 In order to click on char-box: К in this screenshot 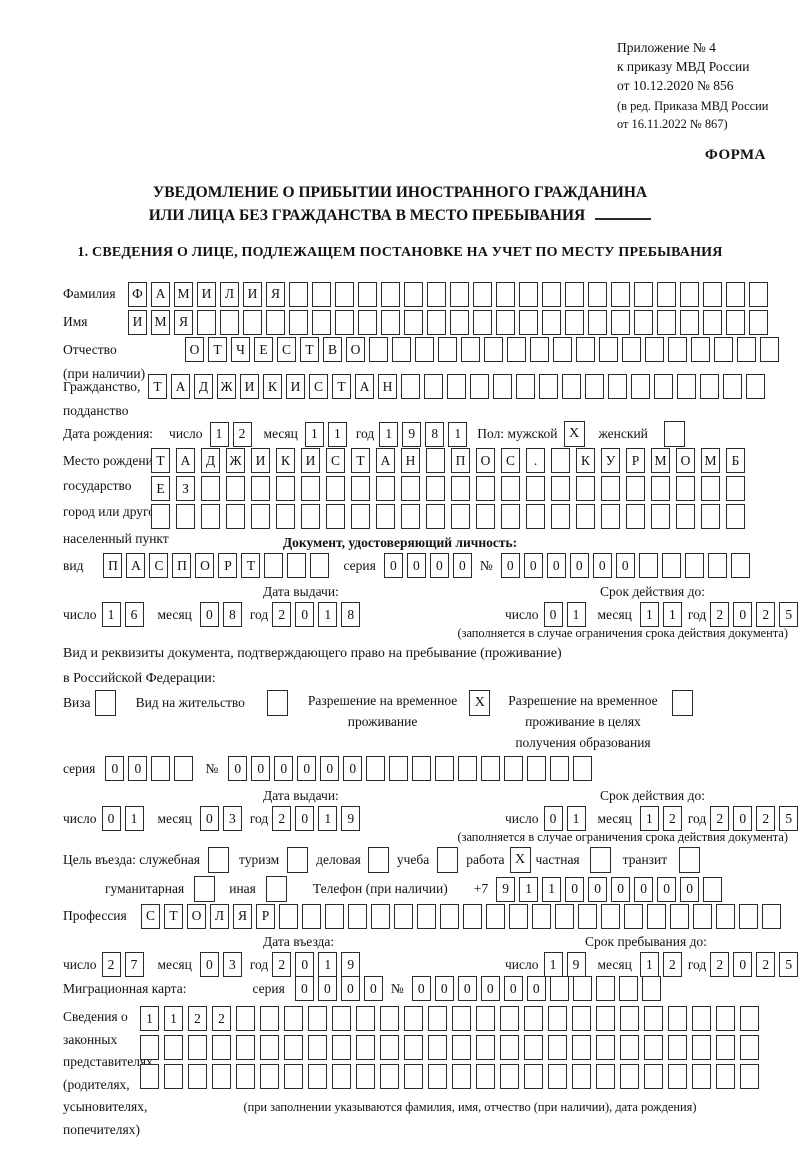, I will do `click(272, 386)`.